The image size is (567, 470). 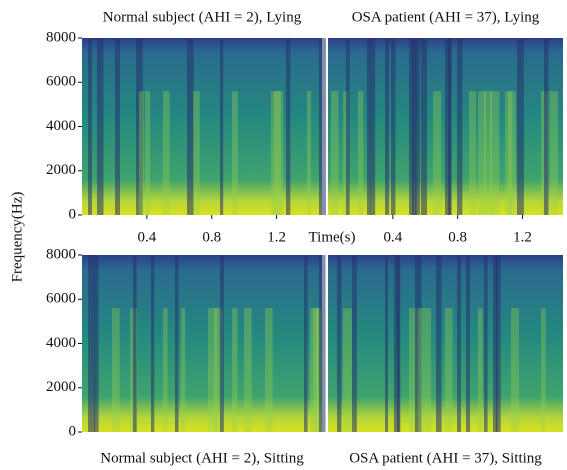 I want to click on panel-title: Normal subject (AHI = 2), Lying, so click(x=202, y=17).